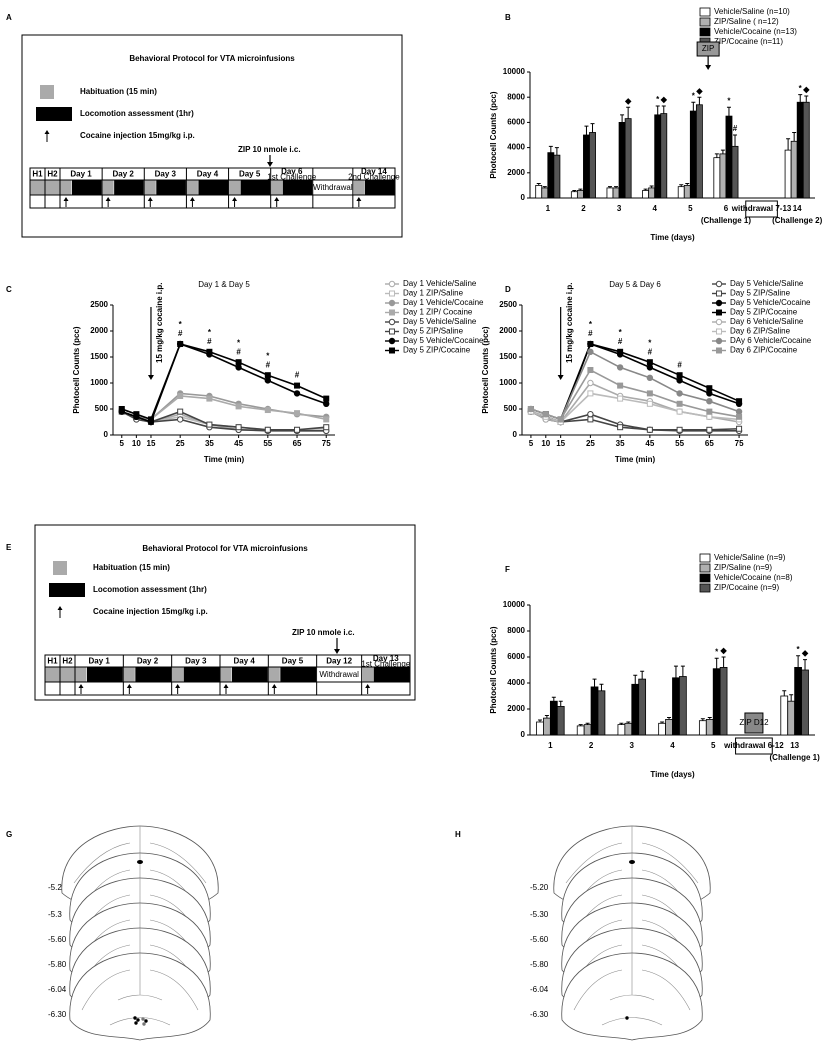  What do you see at coordinates (726, 208) in the screenshot?
I see `x-tick-label: 6` at bounding box center [726, 208].